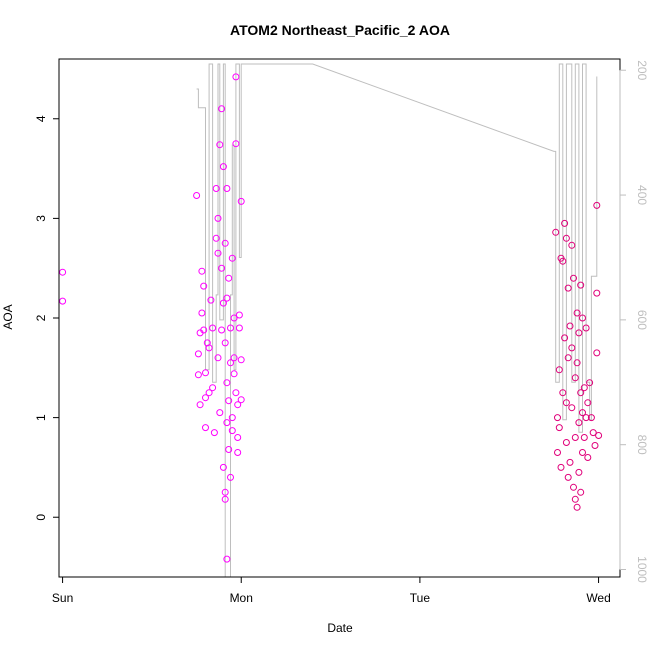 The width and height of the screenshot is (650, 650). I want to click on y-tick-label: 3, so click(41, 218).